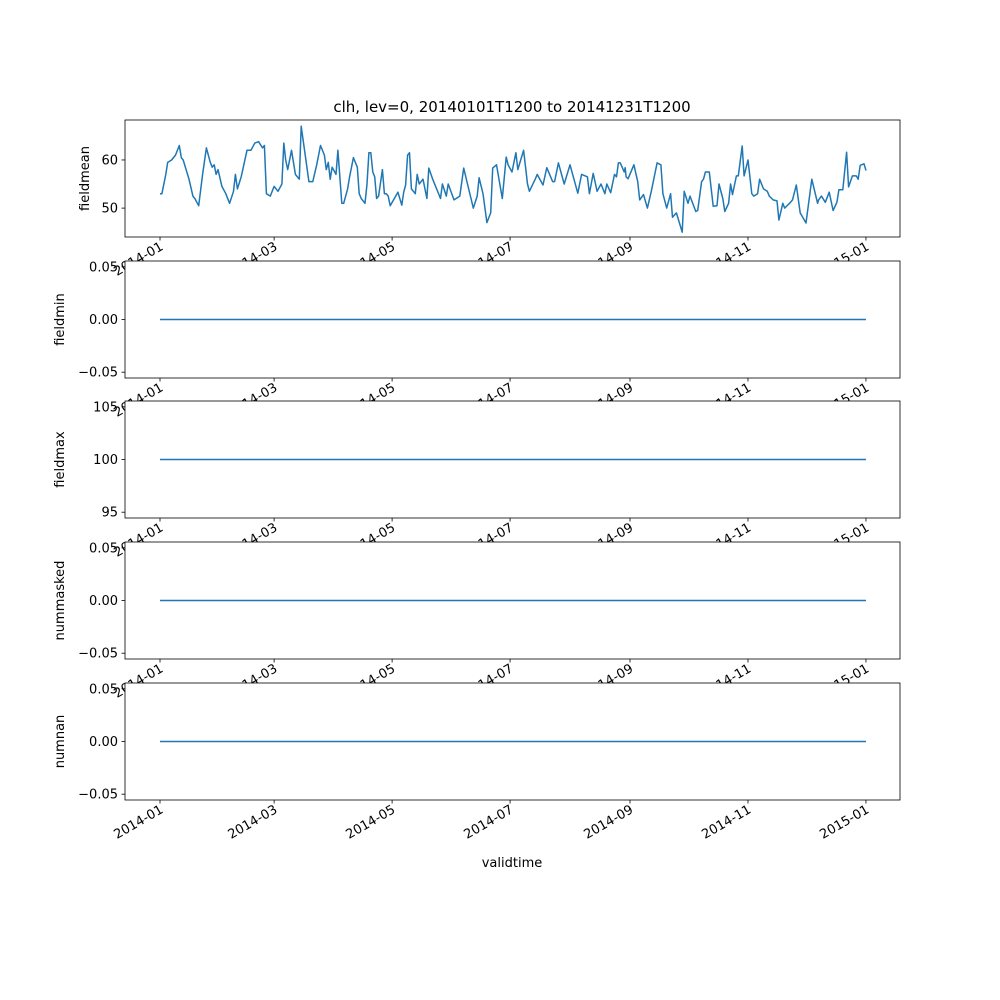 This screenshot has height=1000, width=1000. Describe the element at coordinates (105, 407) in the screenshot. I see `y-tick-label: 105` at that location.